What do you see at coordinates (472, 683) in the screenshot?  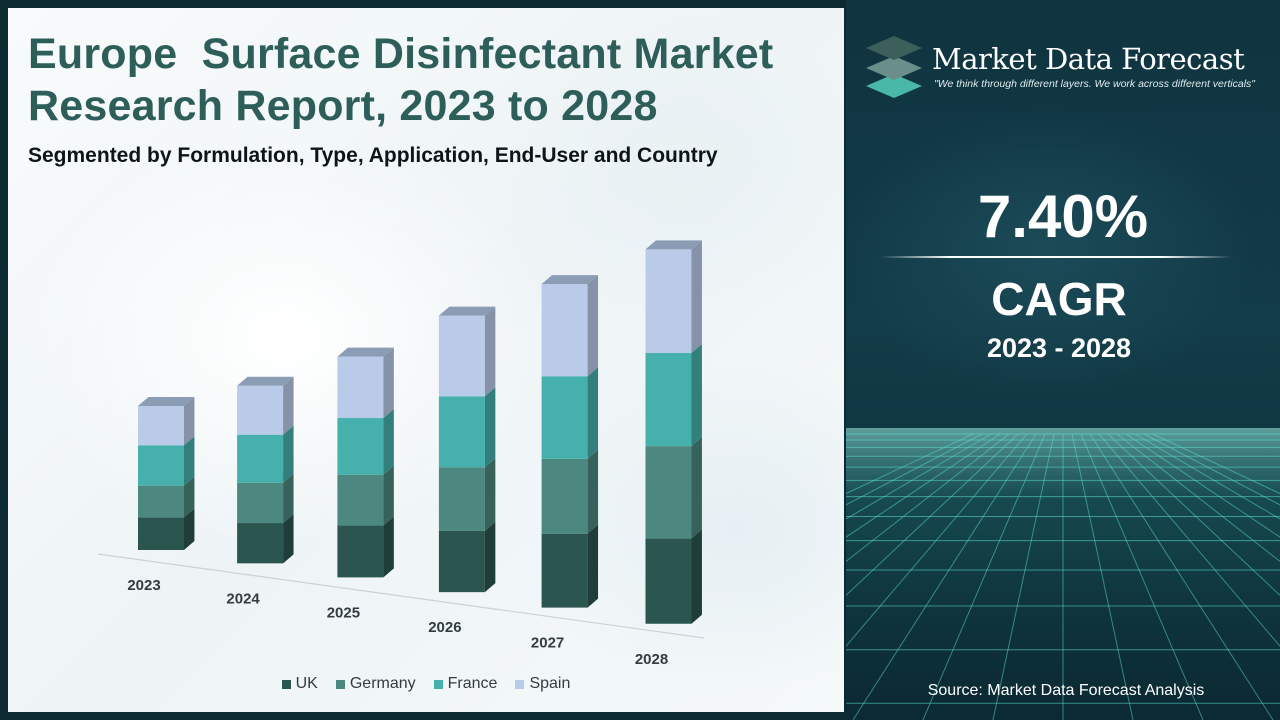 I see `legend-label-france: France` at bounding box center [472, 683].